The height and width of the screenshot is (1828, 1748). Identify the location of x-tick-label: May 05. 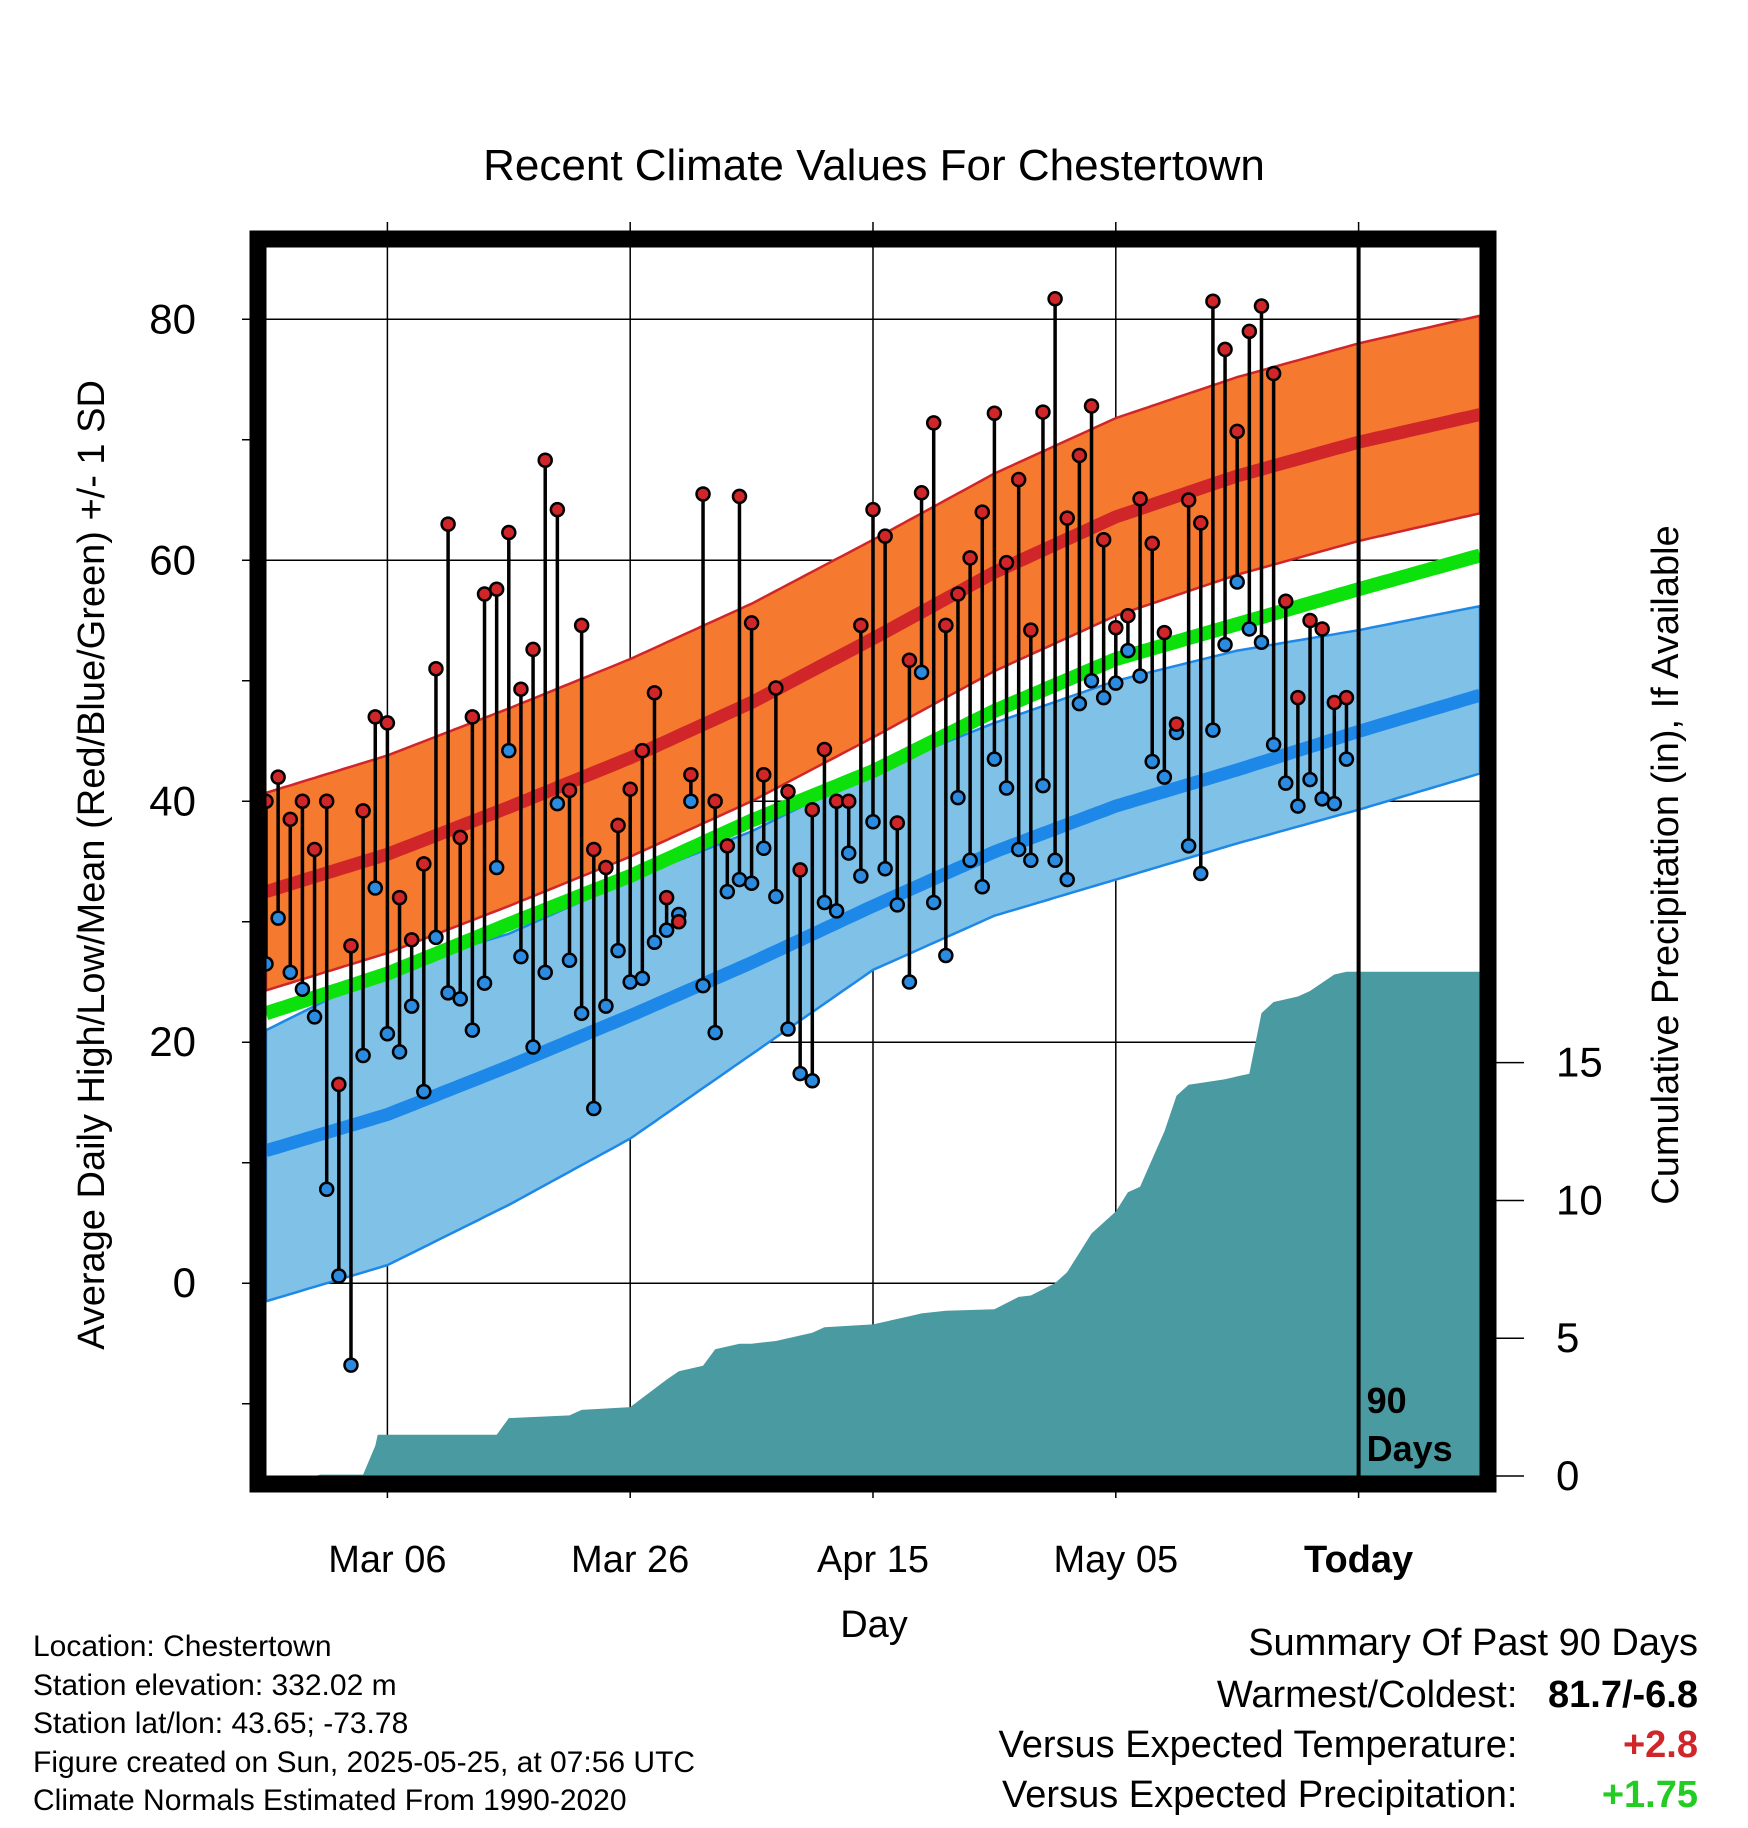
(1115, 1560).